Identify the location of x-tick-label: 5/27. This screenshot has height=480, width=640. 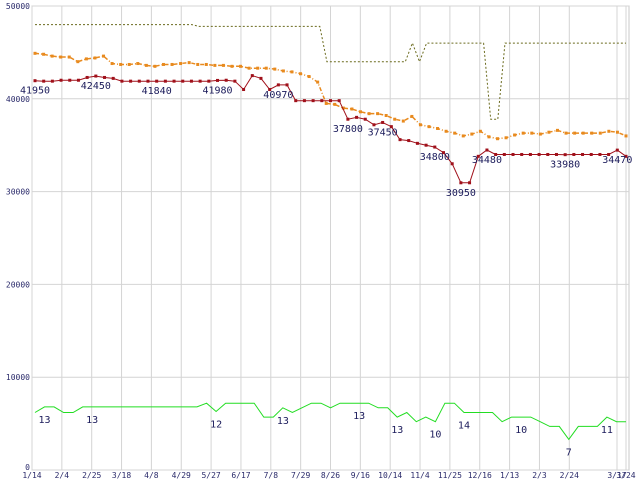
(210, 475).